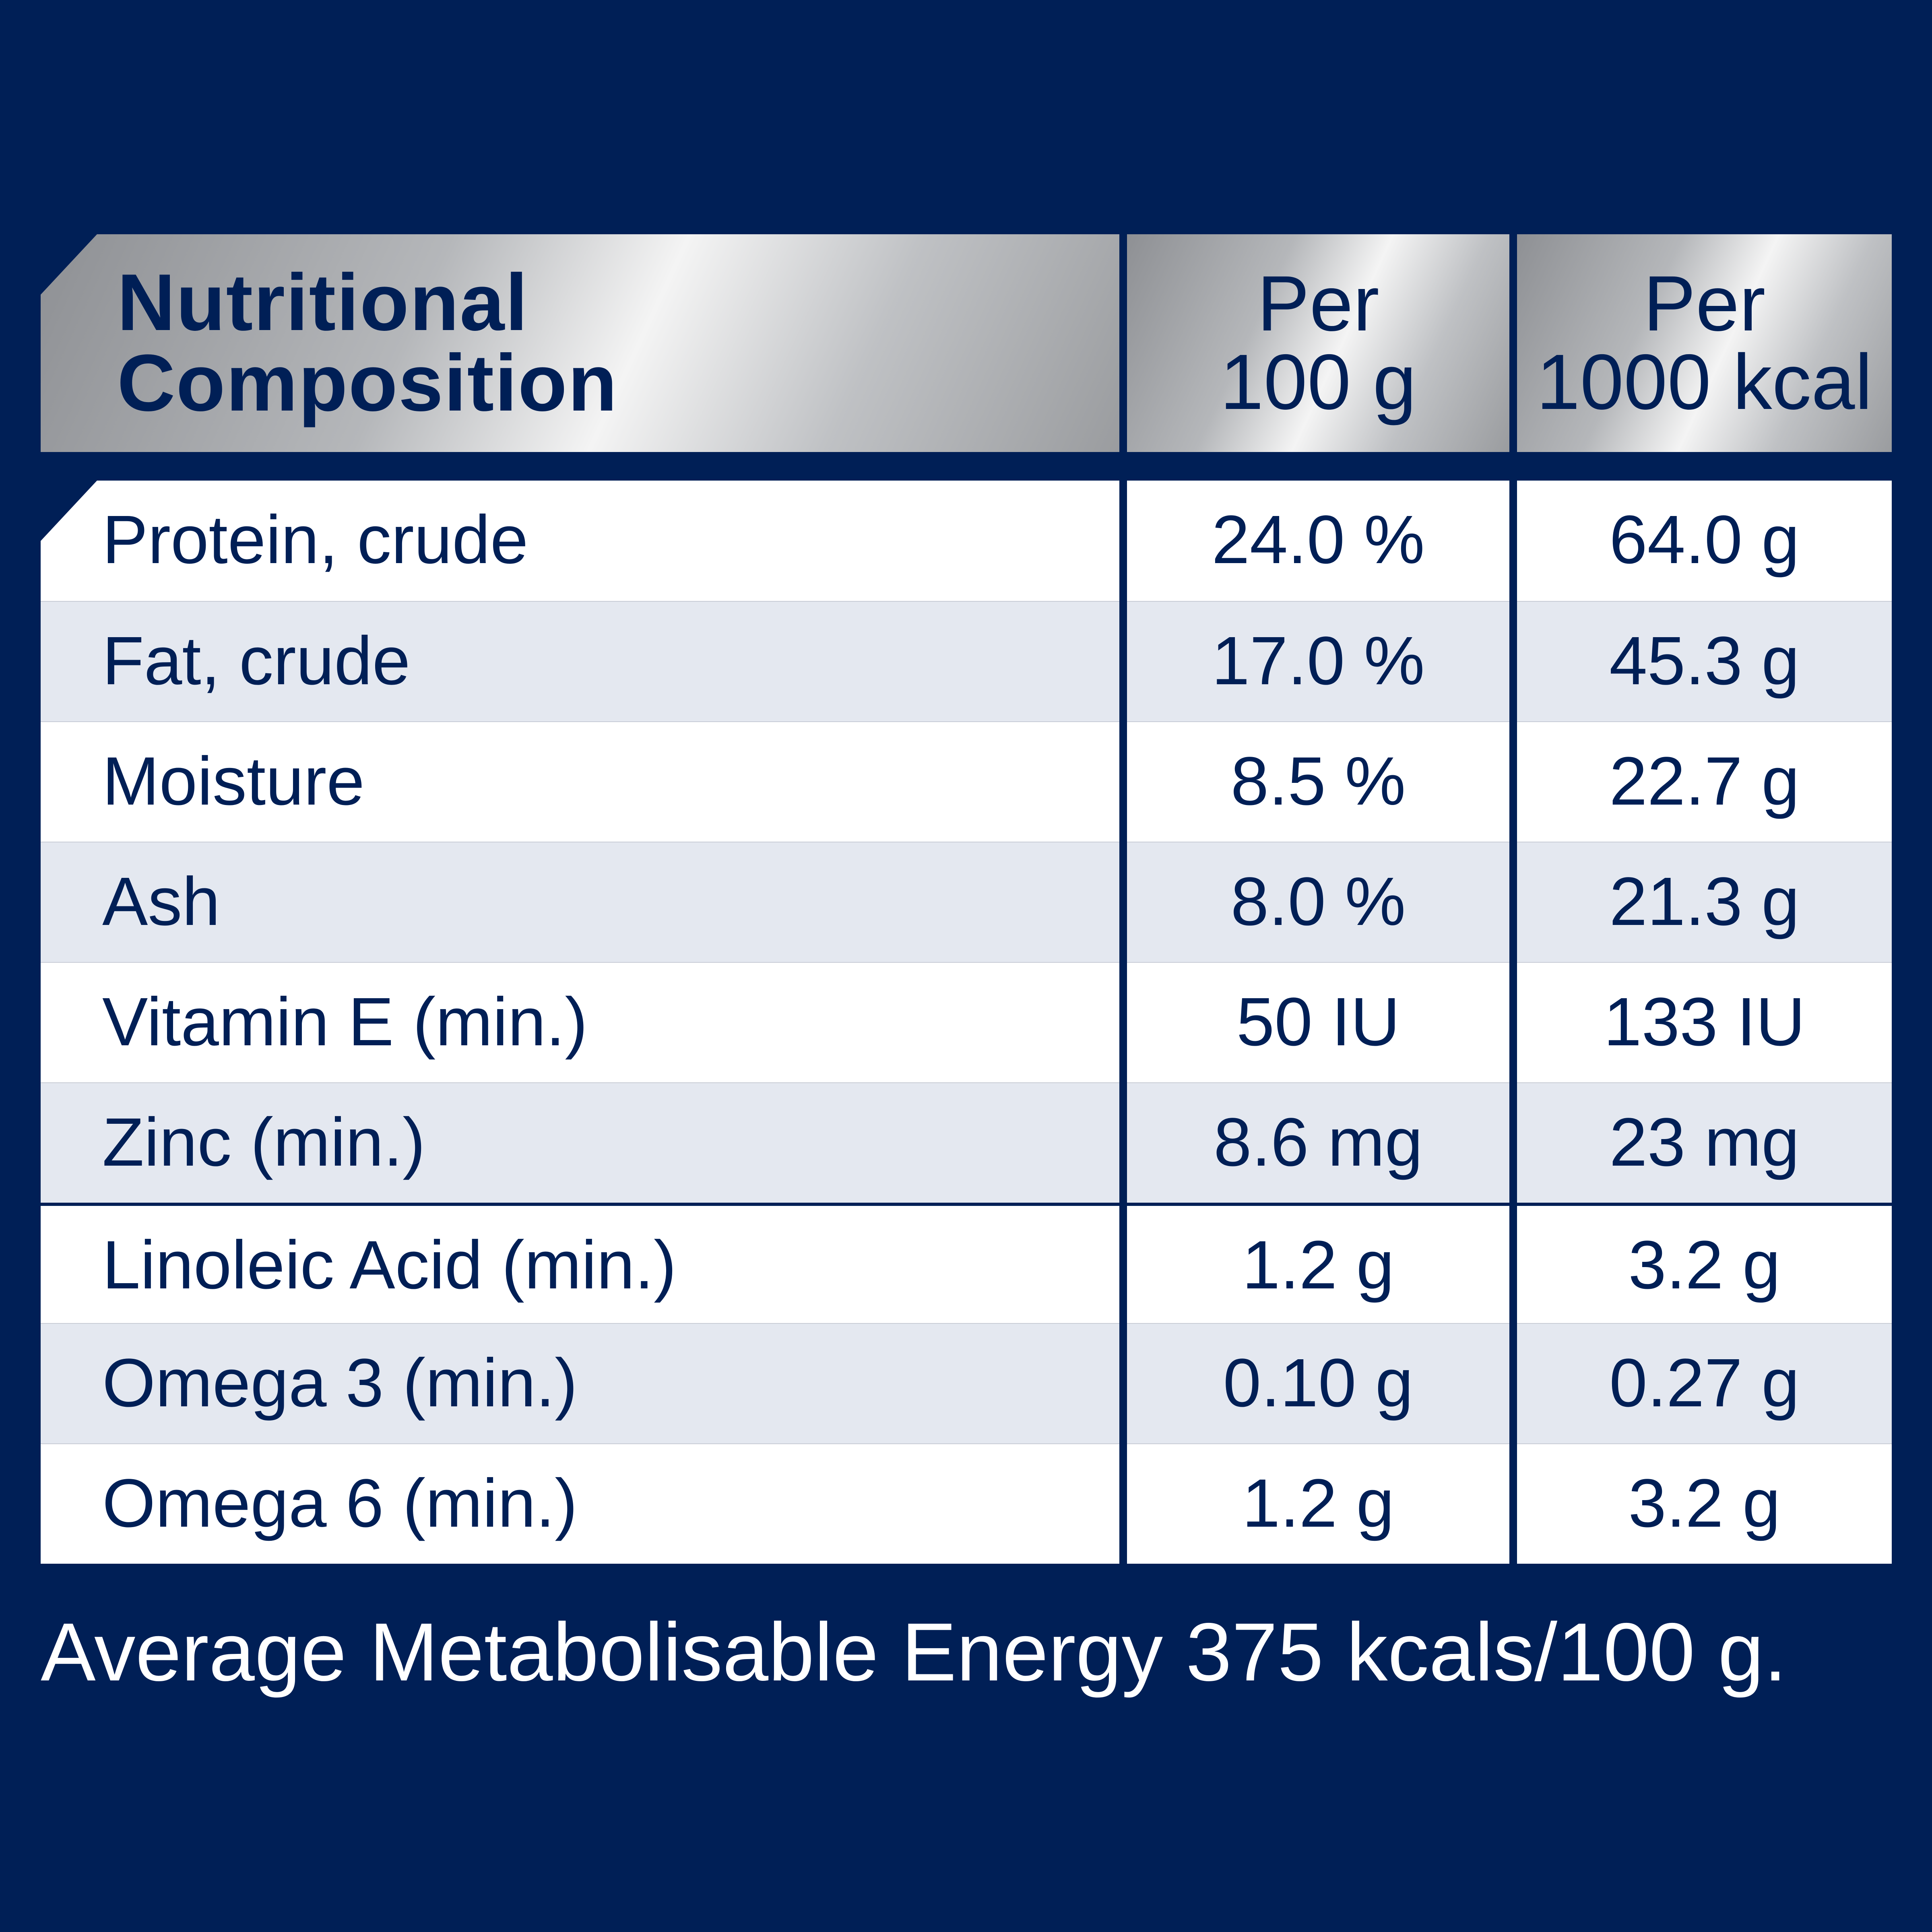 The image size is (1932, 1932). I want to click on value-per-1000kcal: 133 IU, so click(1704, 1022).